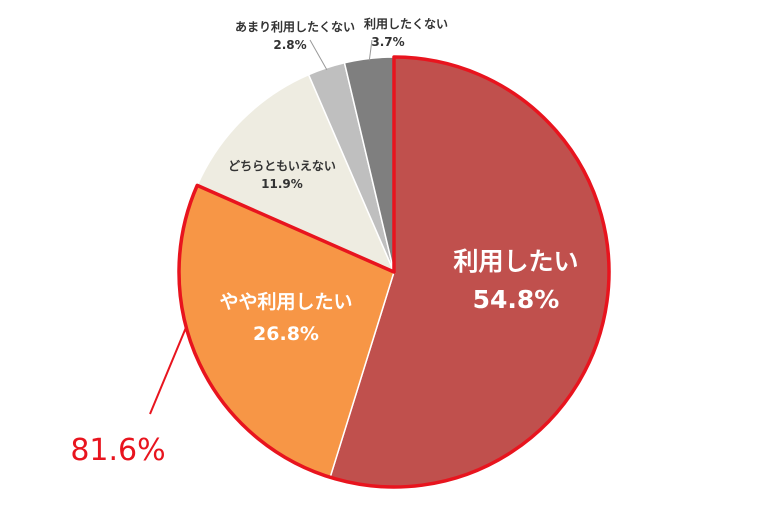 The image size is (780, 520). I want to click on total-positive-value: 81.6%, so click(117, 450).